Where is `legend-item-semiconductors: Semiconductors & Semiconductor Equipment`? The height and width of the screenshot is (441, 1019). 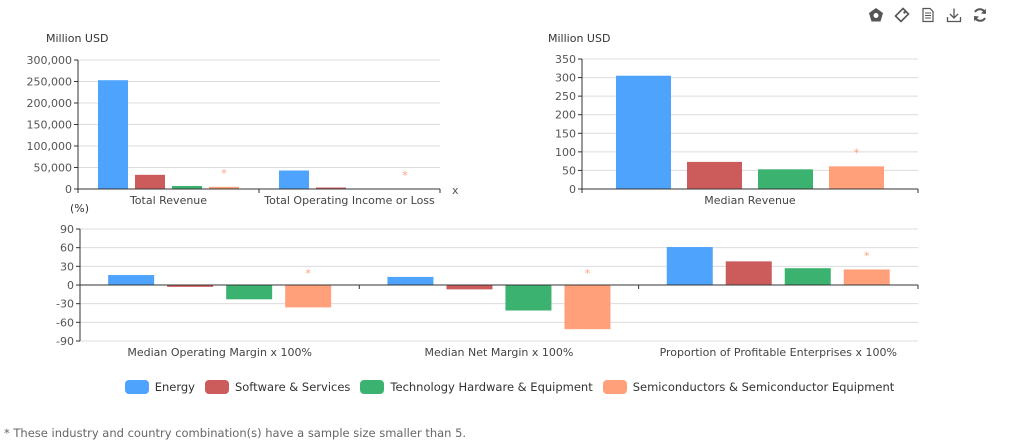 legend-item-semiconductors: Semiconductors & Semiconductor Equipment is located at coordinates (748, 387).